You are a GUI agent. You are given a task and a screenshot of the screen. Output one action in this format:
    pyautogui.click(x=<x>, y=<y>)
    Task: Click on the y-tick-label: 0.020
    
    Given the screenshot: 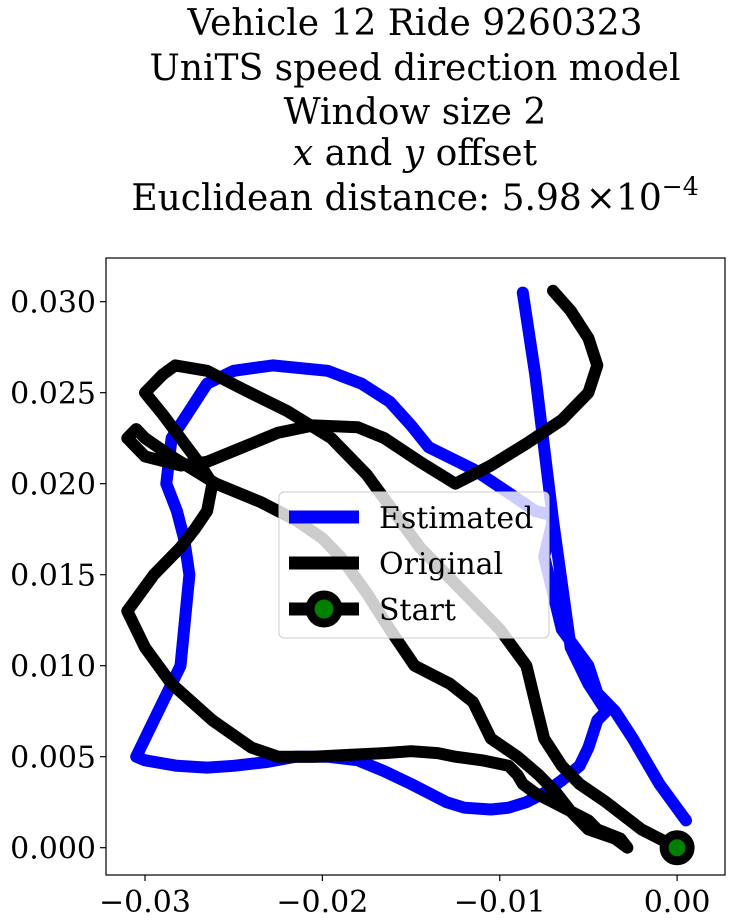 What is the action you would take?
    pyautogui.click(x=53, y=485)
    